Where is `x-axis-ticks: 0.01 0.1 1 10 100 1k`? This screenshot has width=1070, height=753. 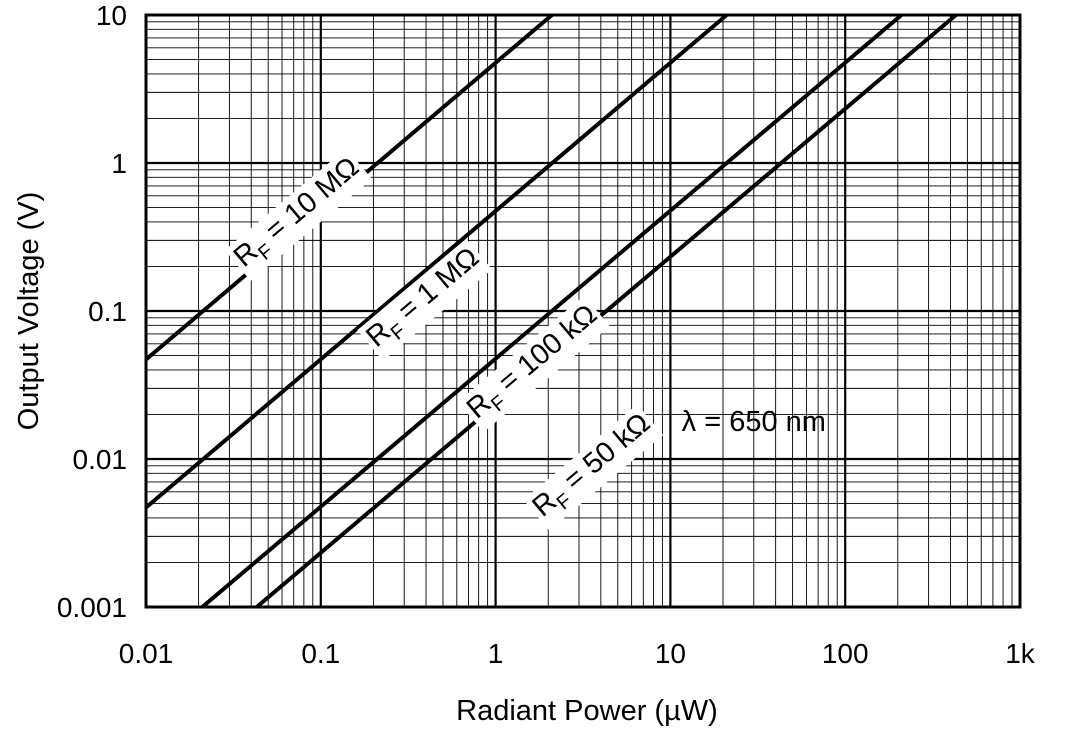
x-axis-ticks: 0.01 0.1 1 10 100 1k is located at coordinates (577, 653).